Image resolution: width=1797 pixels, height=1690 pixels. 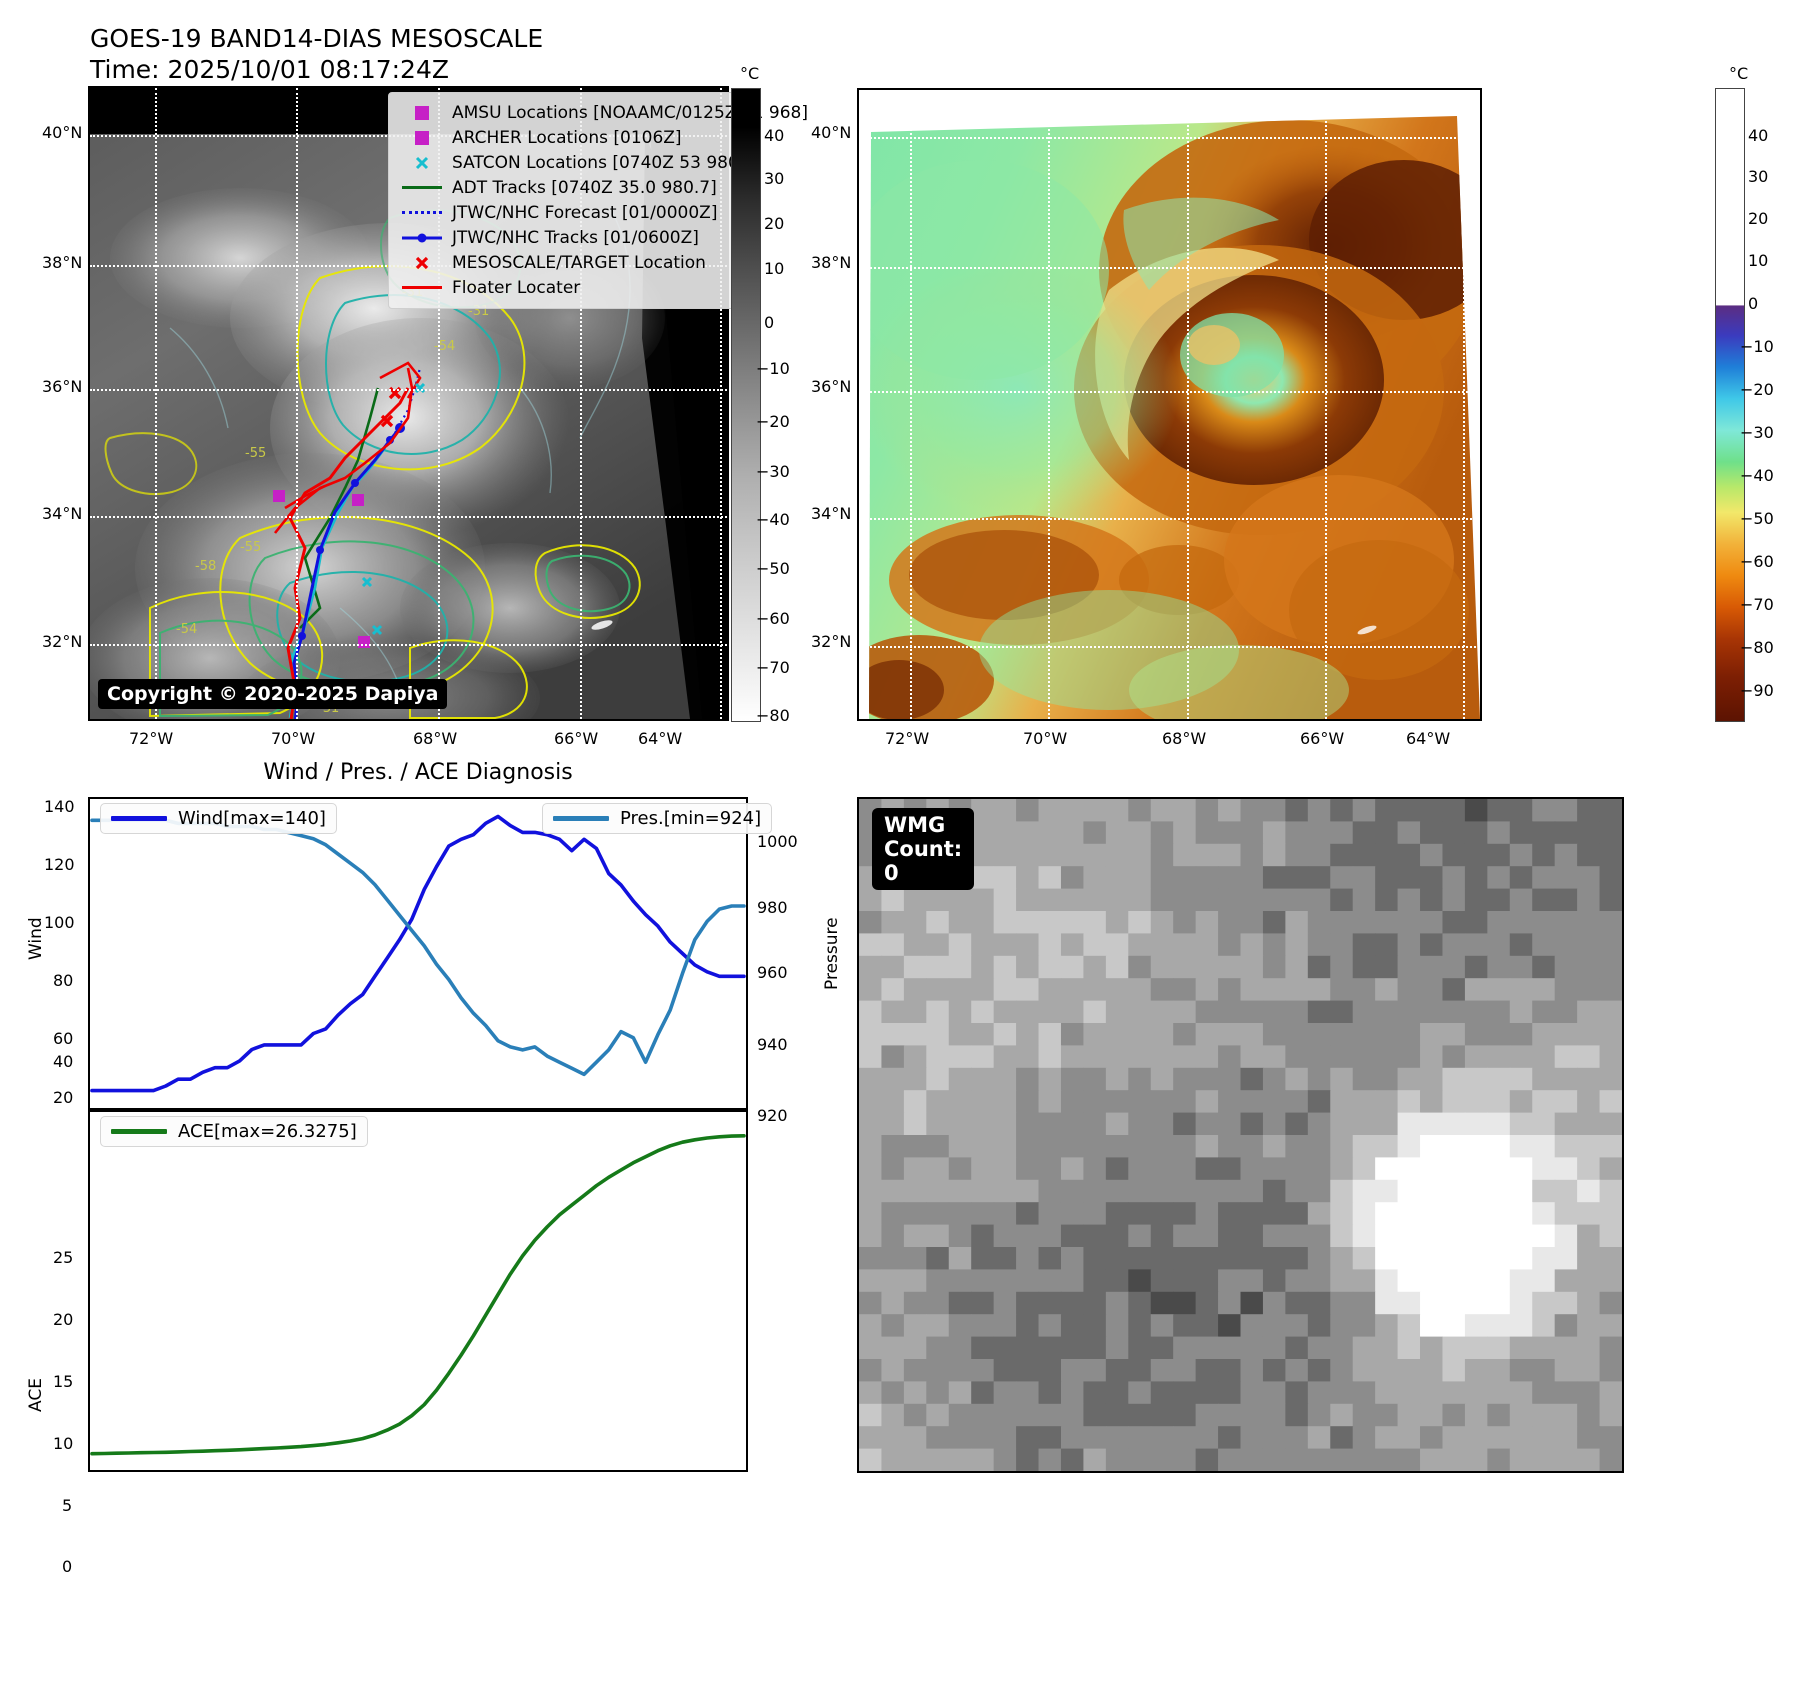 I want to click on legend-item-mesoscale-target: MESOSCALE/TARGET Location, so click(x=565, y=262).